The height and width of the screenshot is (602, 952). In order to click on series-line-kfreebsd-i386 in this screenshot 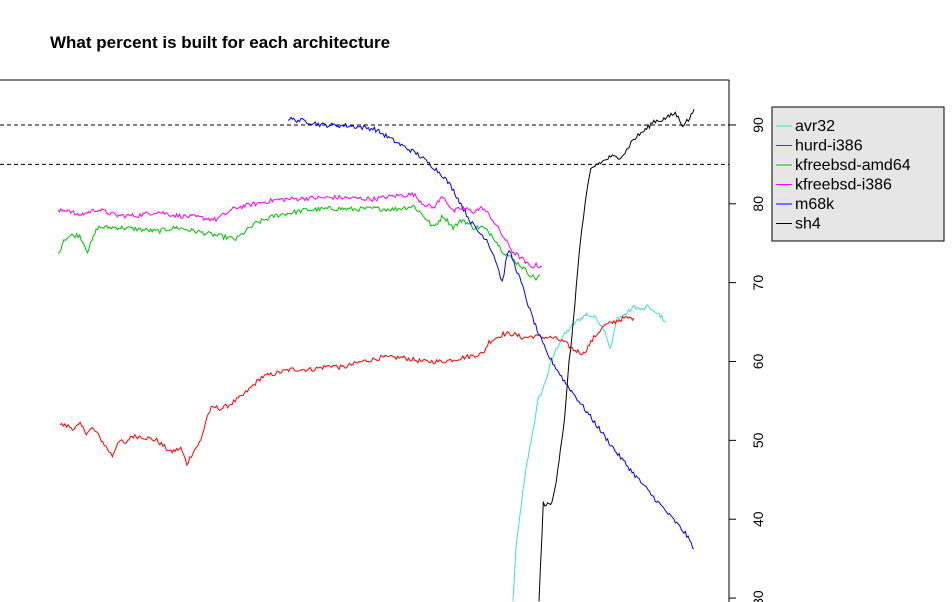, I will do `click(300, 230)`.